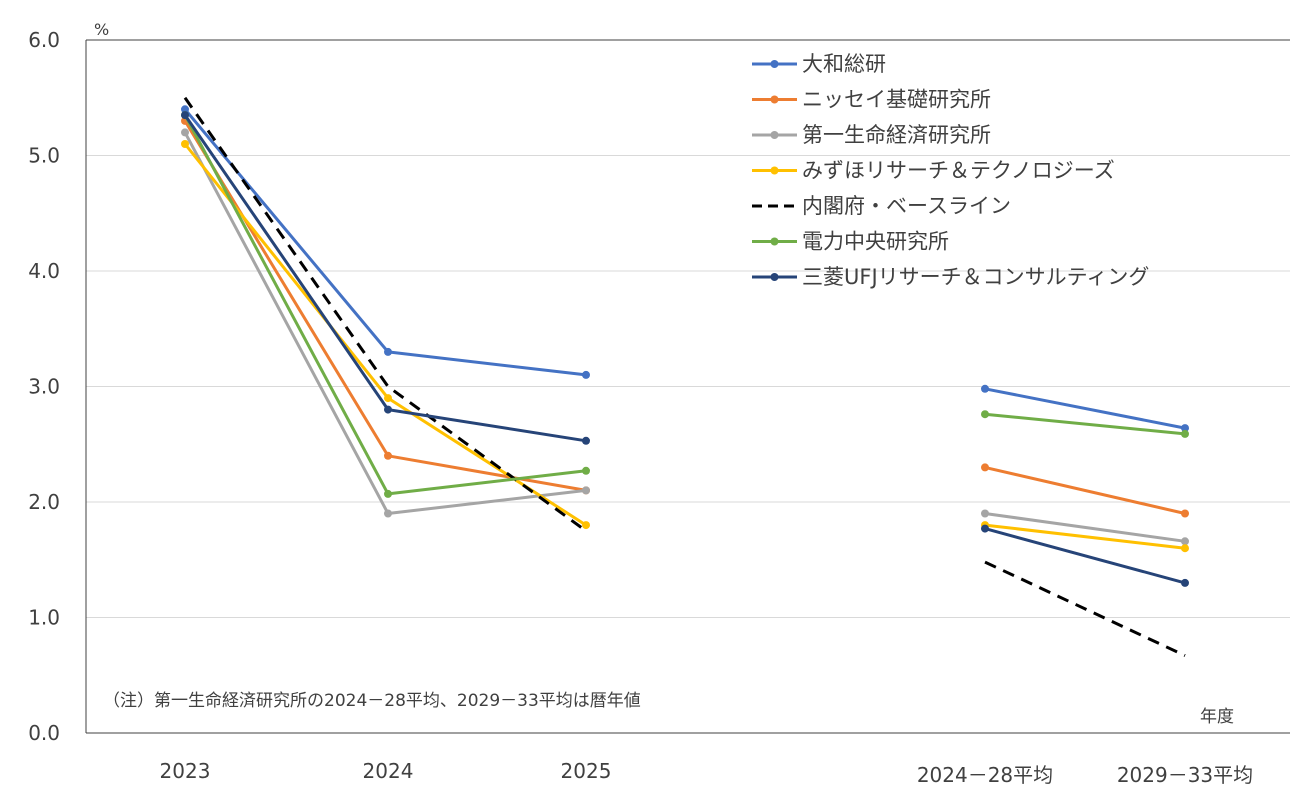  What do you see at coordinates (44, 618) in the screenshot?
I see `y-tick-label: 1.0` at bounding box center [44, 618].